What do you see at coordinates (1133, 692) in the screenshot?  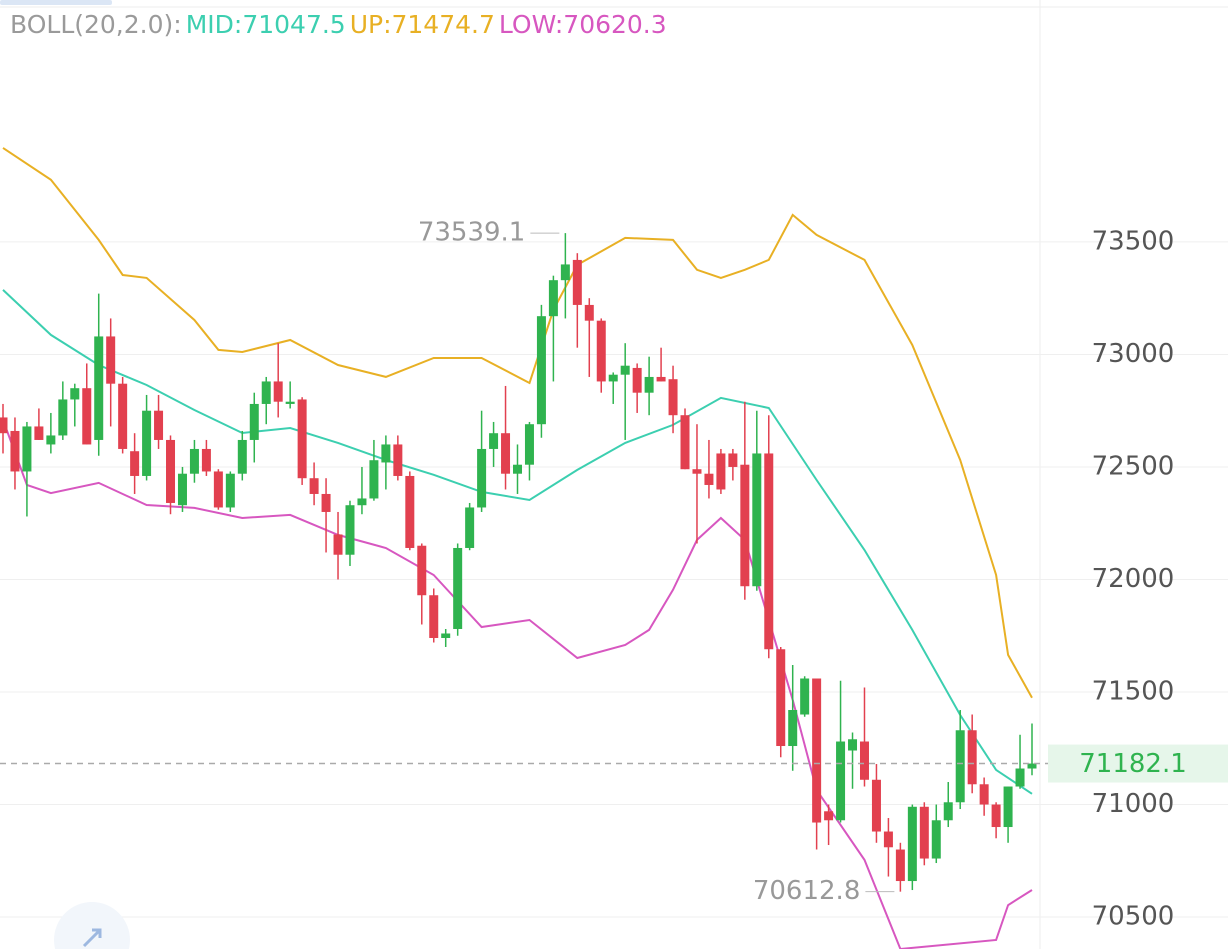 I see `y-tick-label: 71500` at bounding box center [1133, 692].